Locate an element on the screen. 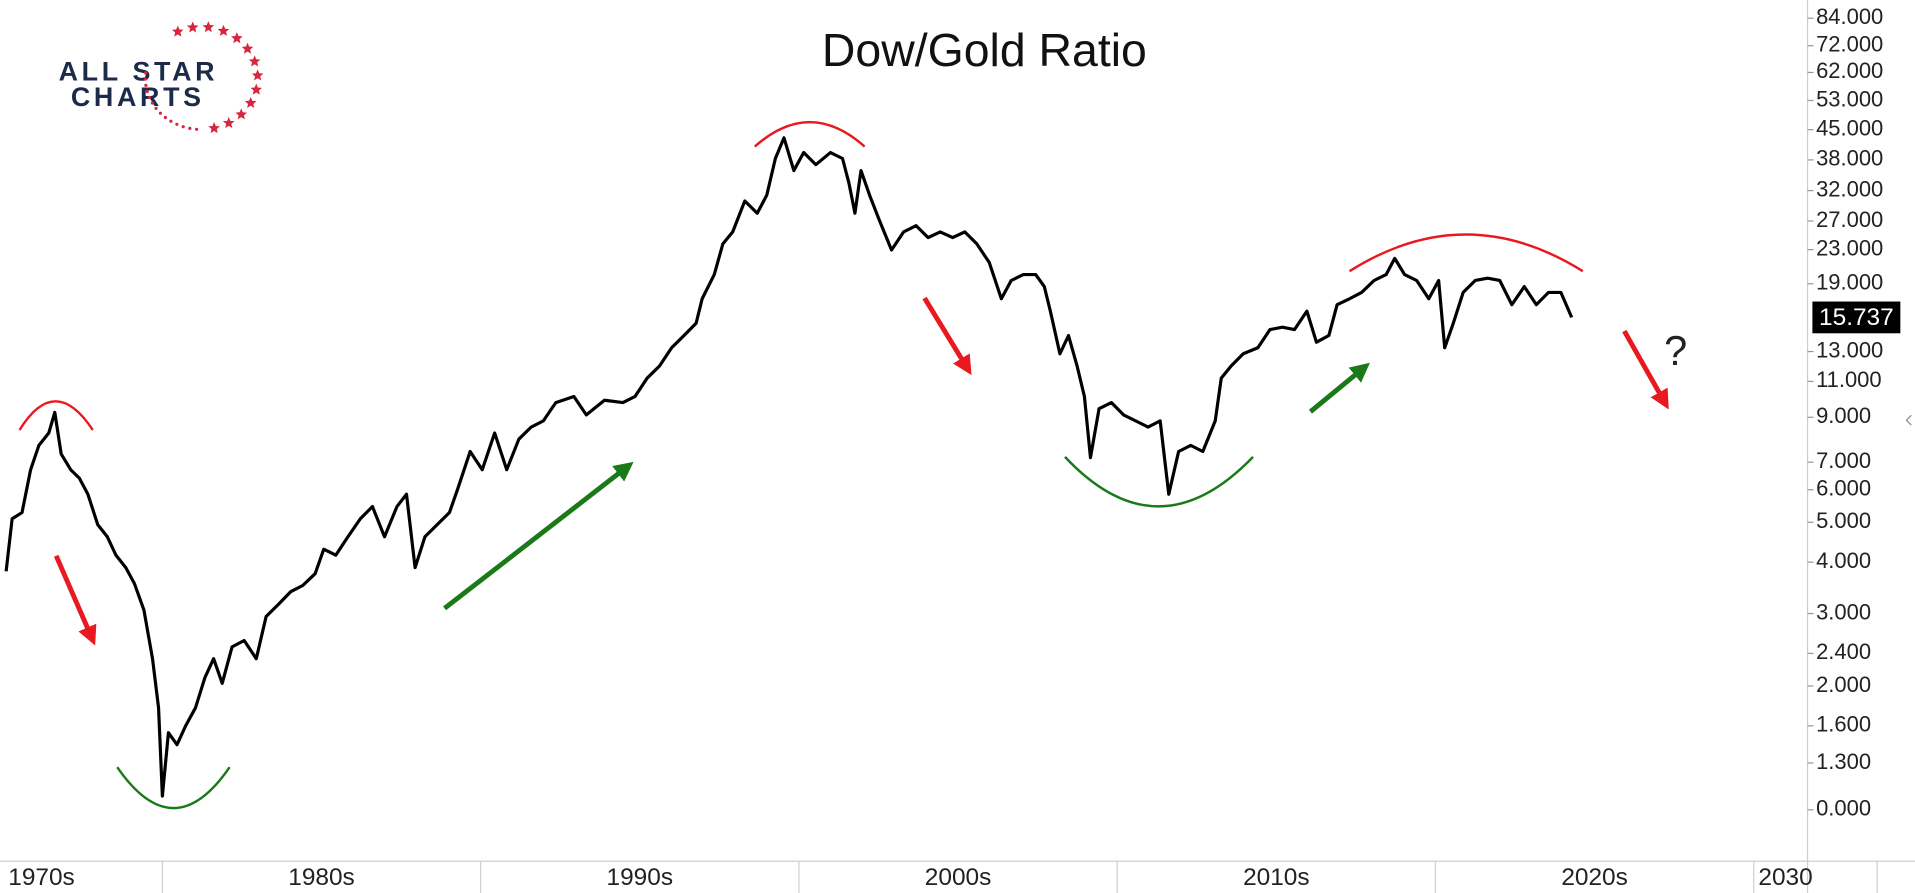 The width and height of the screenshot is (1915, 893). x-tick-label: 2010s is located at coordinates (1276, 877).